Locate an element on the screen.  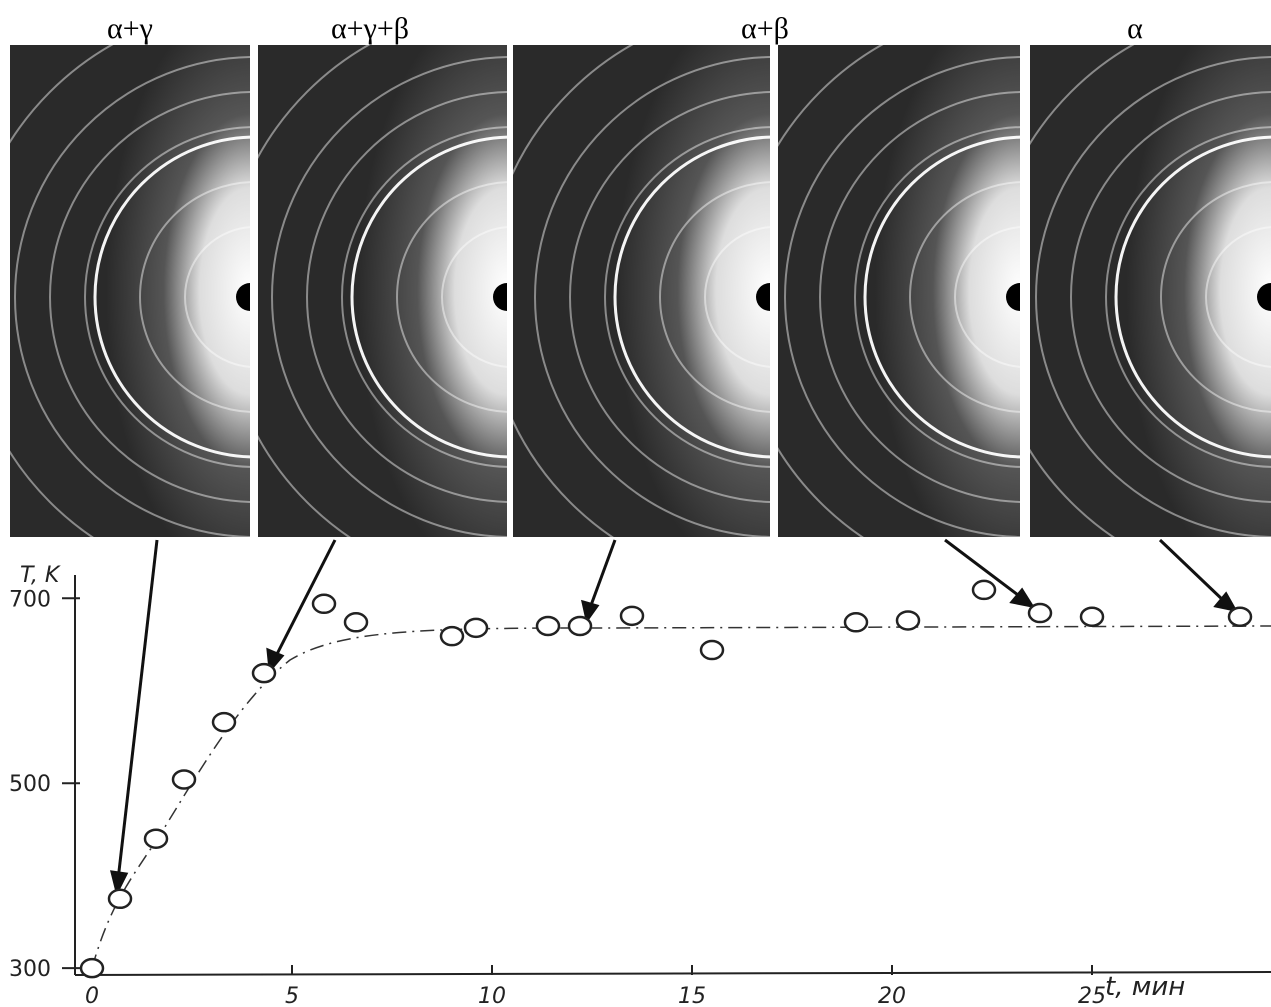
y-tick-label: 700 is located at coordinates (30, 599).